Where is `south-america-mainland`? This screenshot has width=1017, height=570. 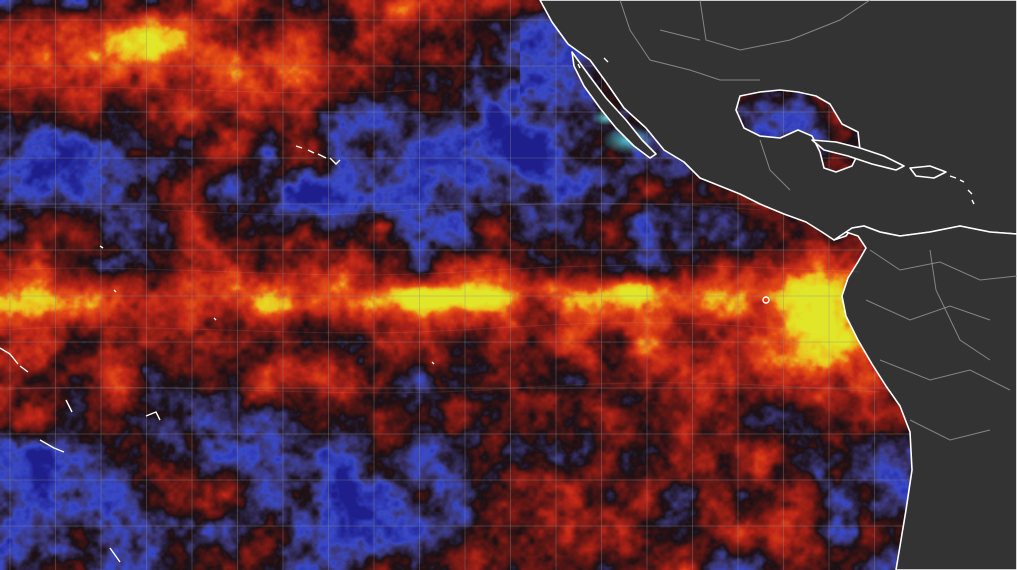 south-america-mainland is located at coordinates (925, 397).